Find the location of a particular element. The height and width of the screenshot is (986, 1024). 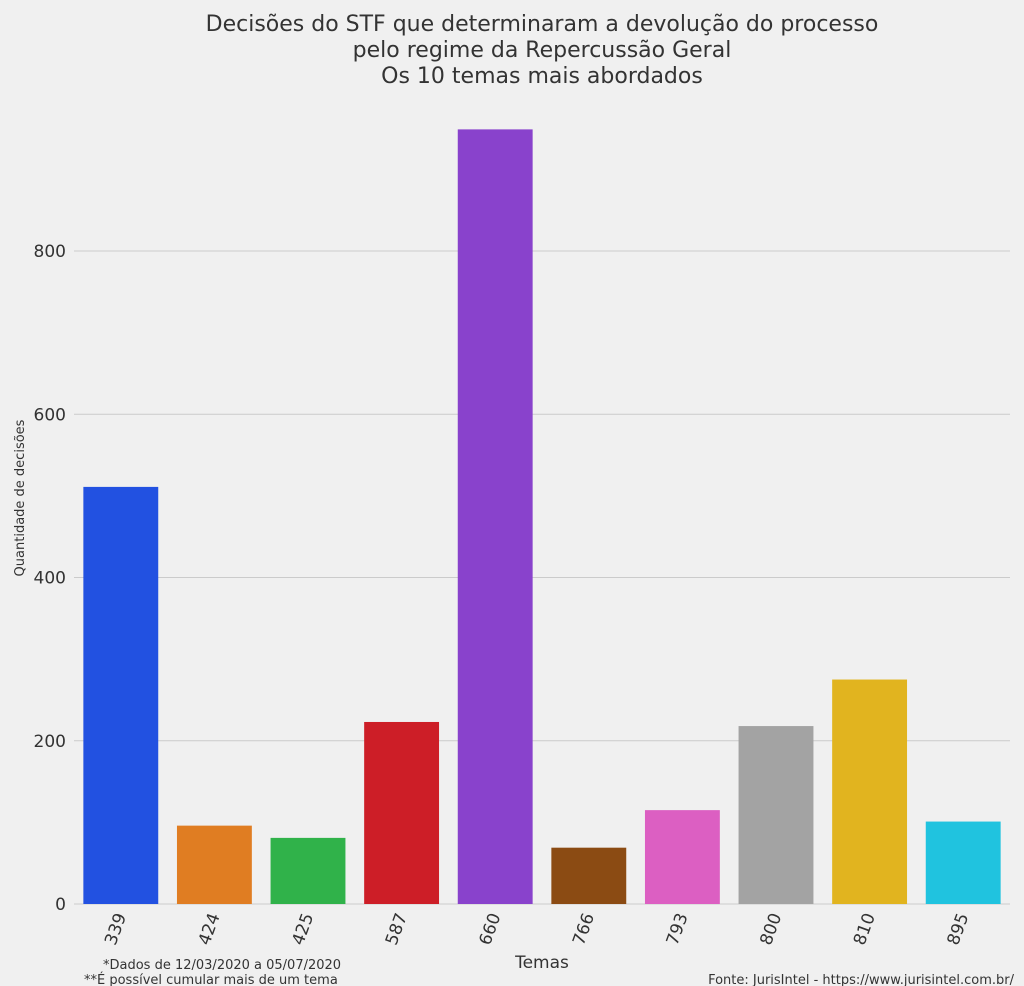

y-tick-label: 800 is located at coordinates (50, 252).